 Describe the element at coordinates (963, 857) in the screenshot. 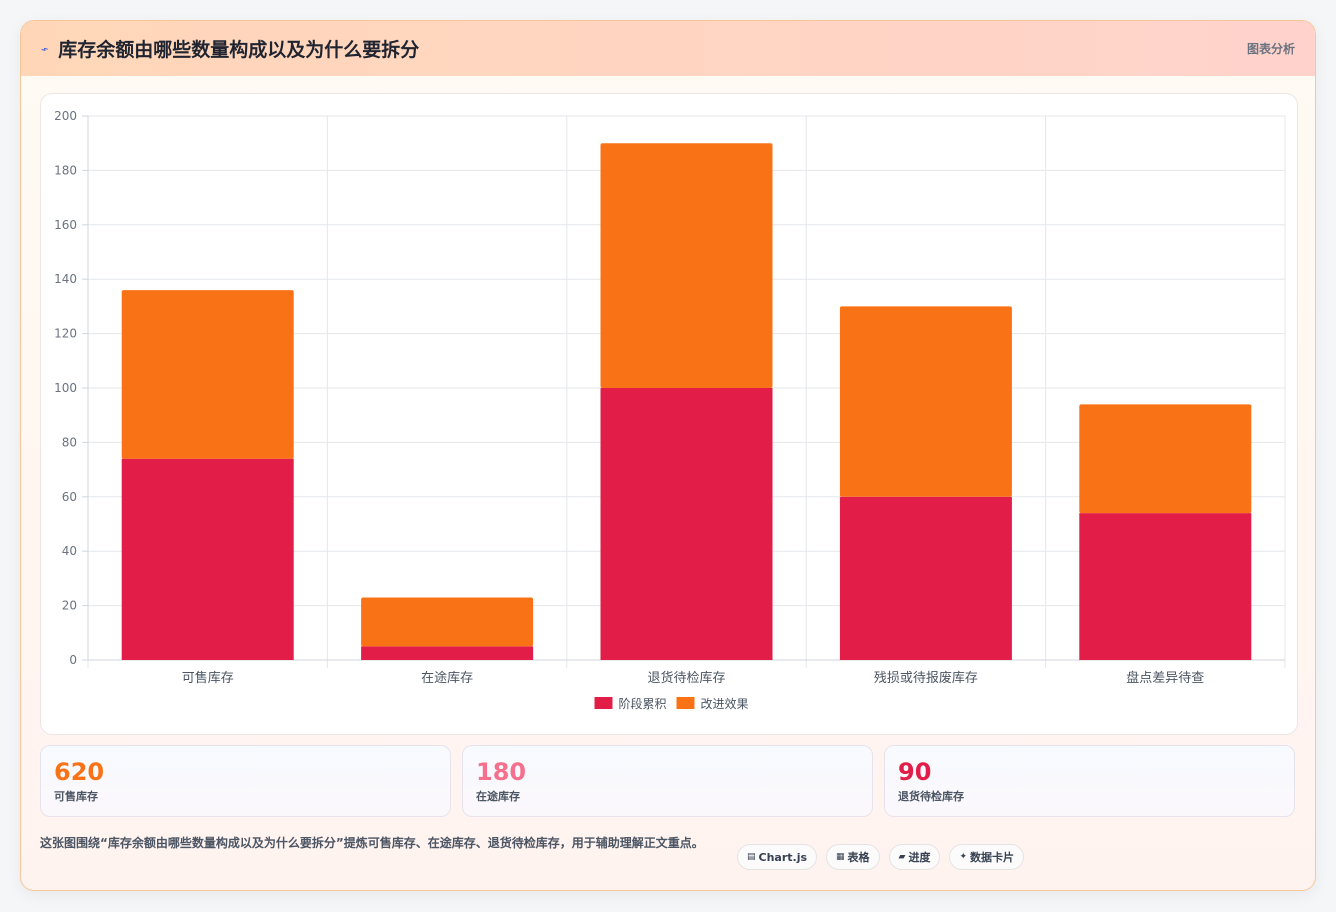

I see `sparkle-icon: ✦` at that location.